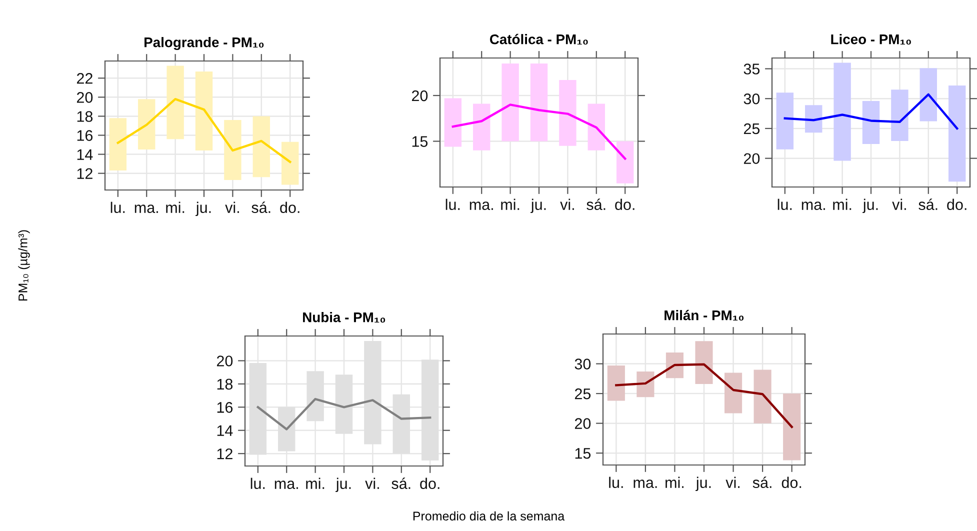 Image resolution: width=977 pixels, height=531 pixels. I want to click on x-axis-title: Promedio dia de la semana, so click(489, 516).